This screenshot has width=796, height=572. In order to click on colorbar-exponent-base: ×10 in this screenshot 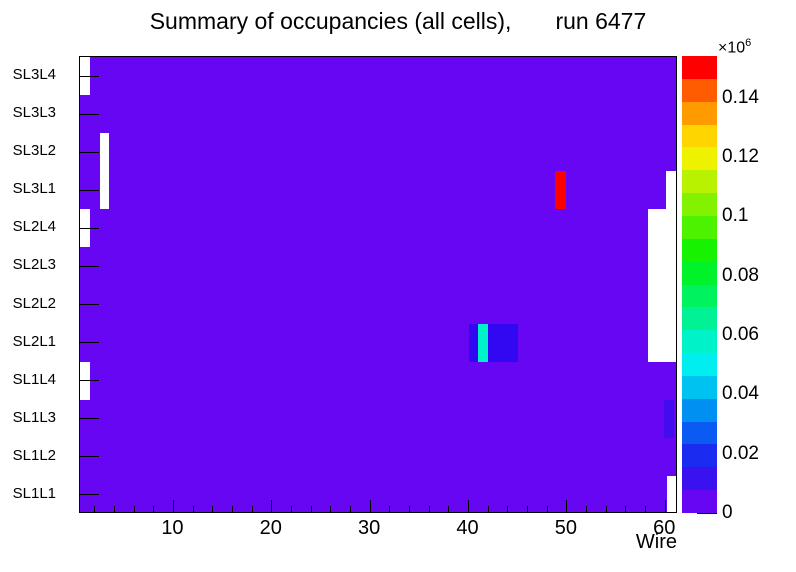, I will do `click(732, 48)`.